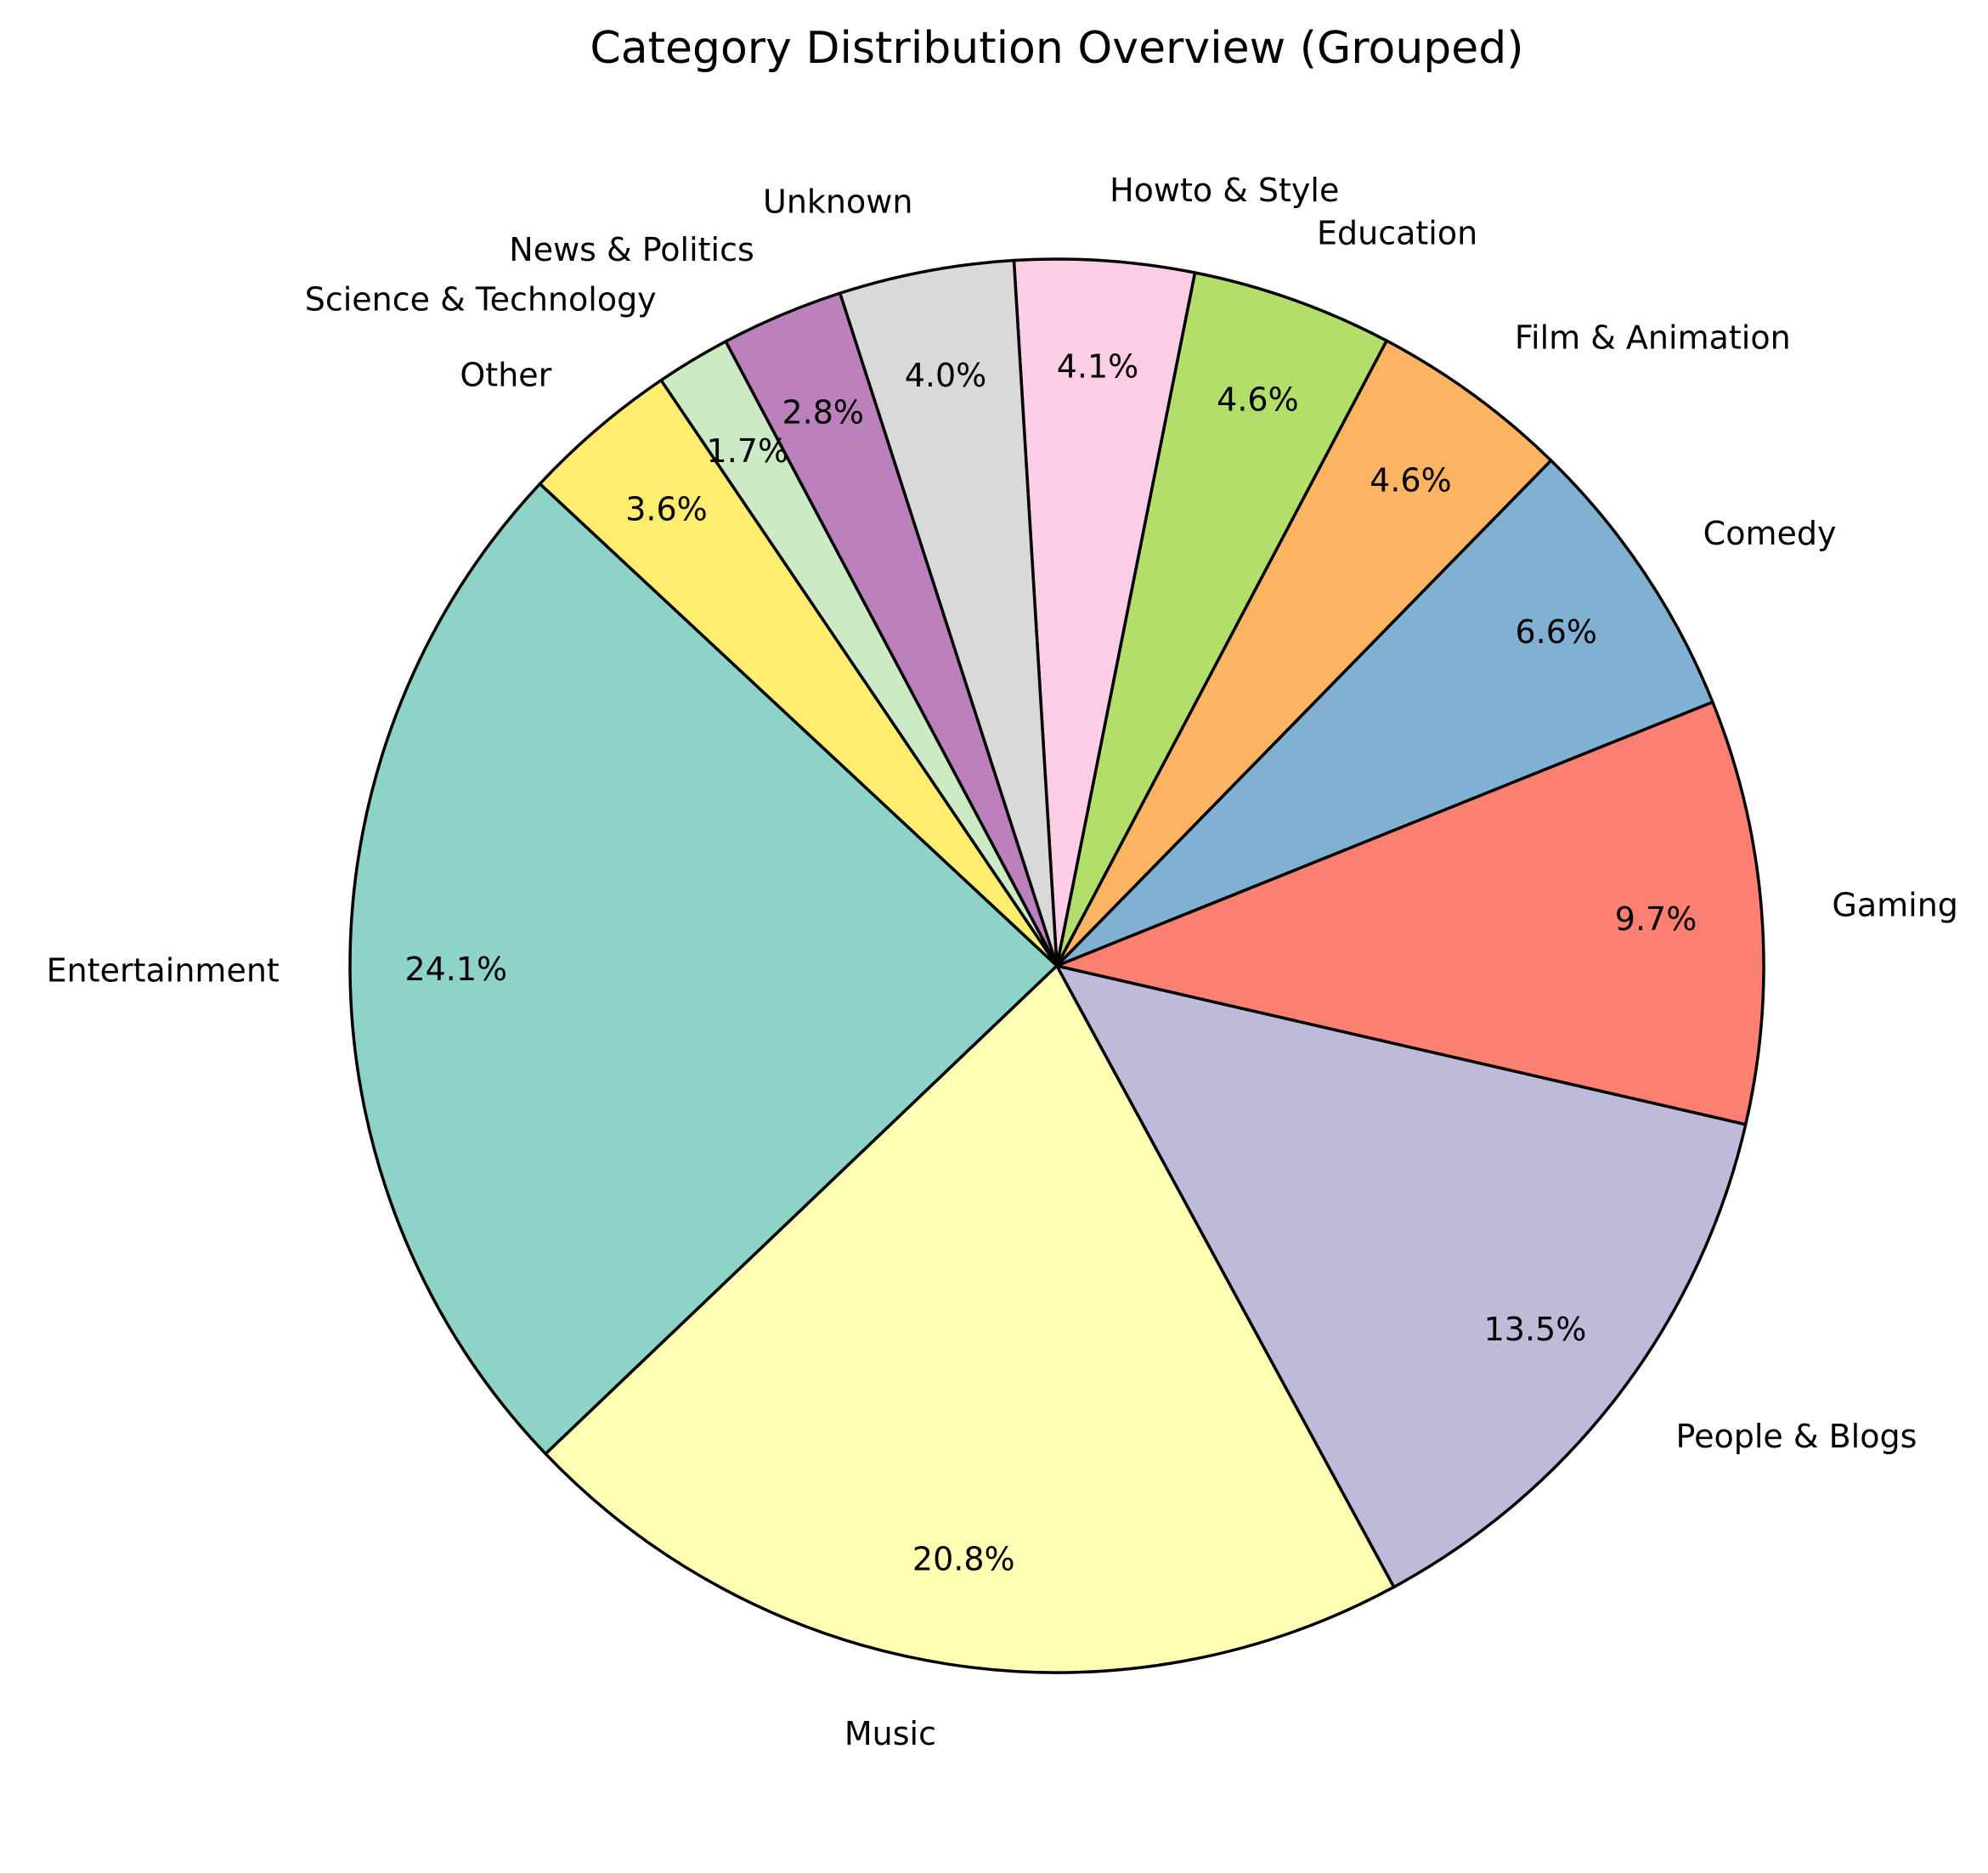  I want to click on pie-slice-education, so click(1221, 619).